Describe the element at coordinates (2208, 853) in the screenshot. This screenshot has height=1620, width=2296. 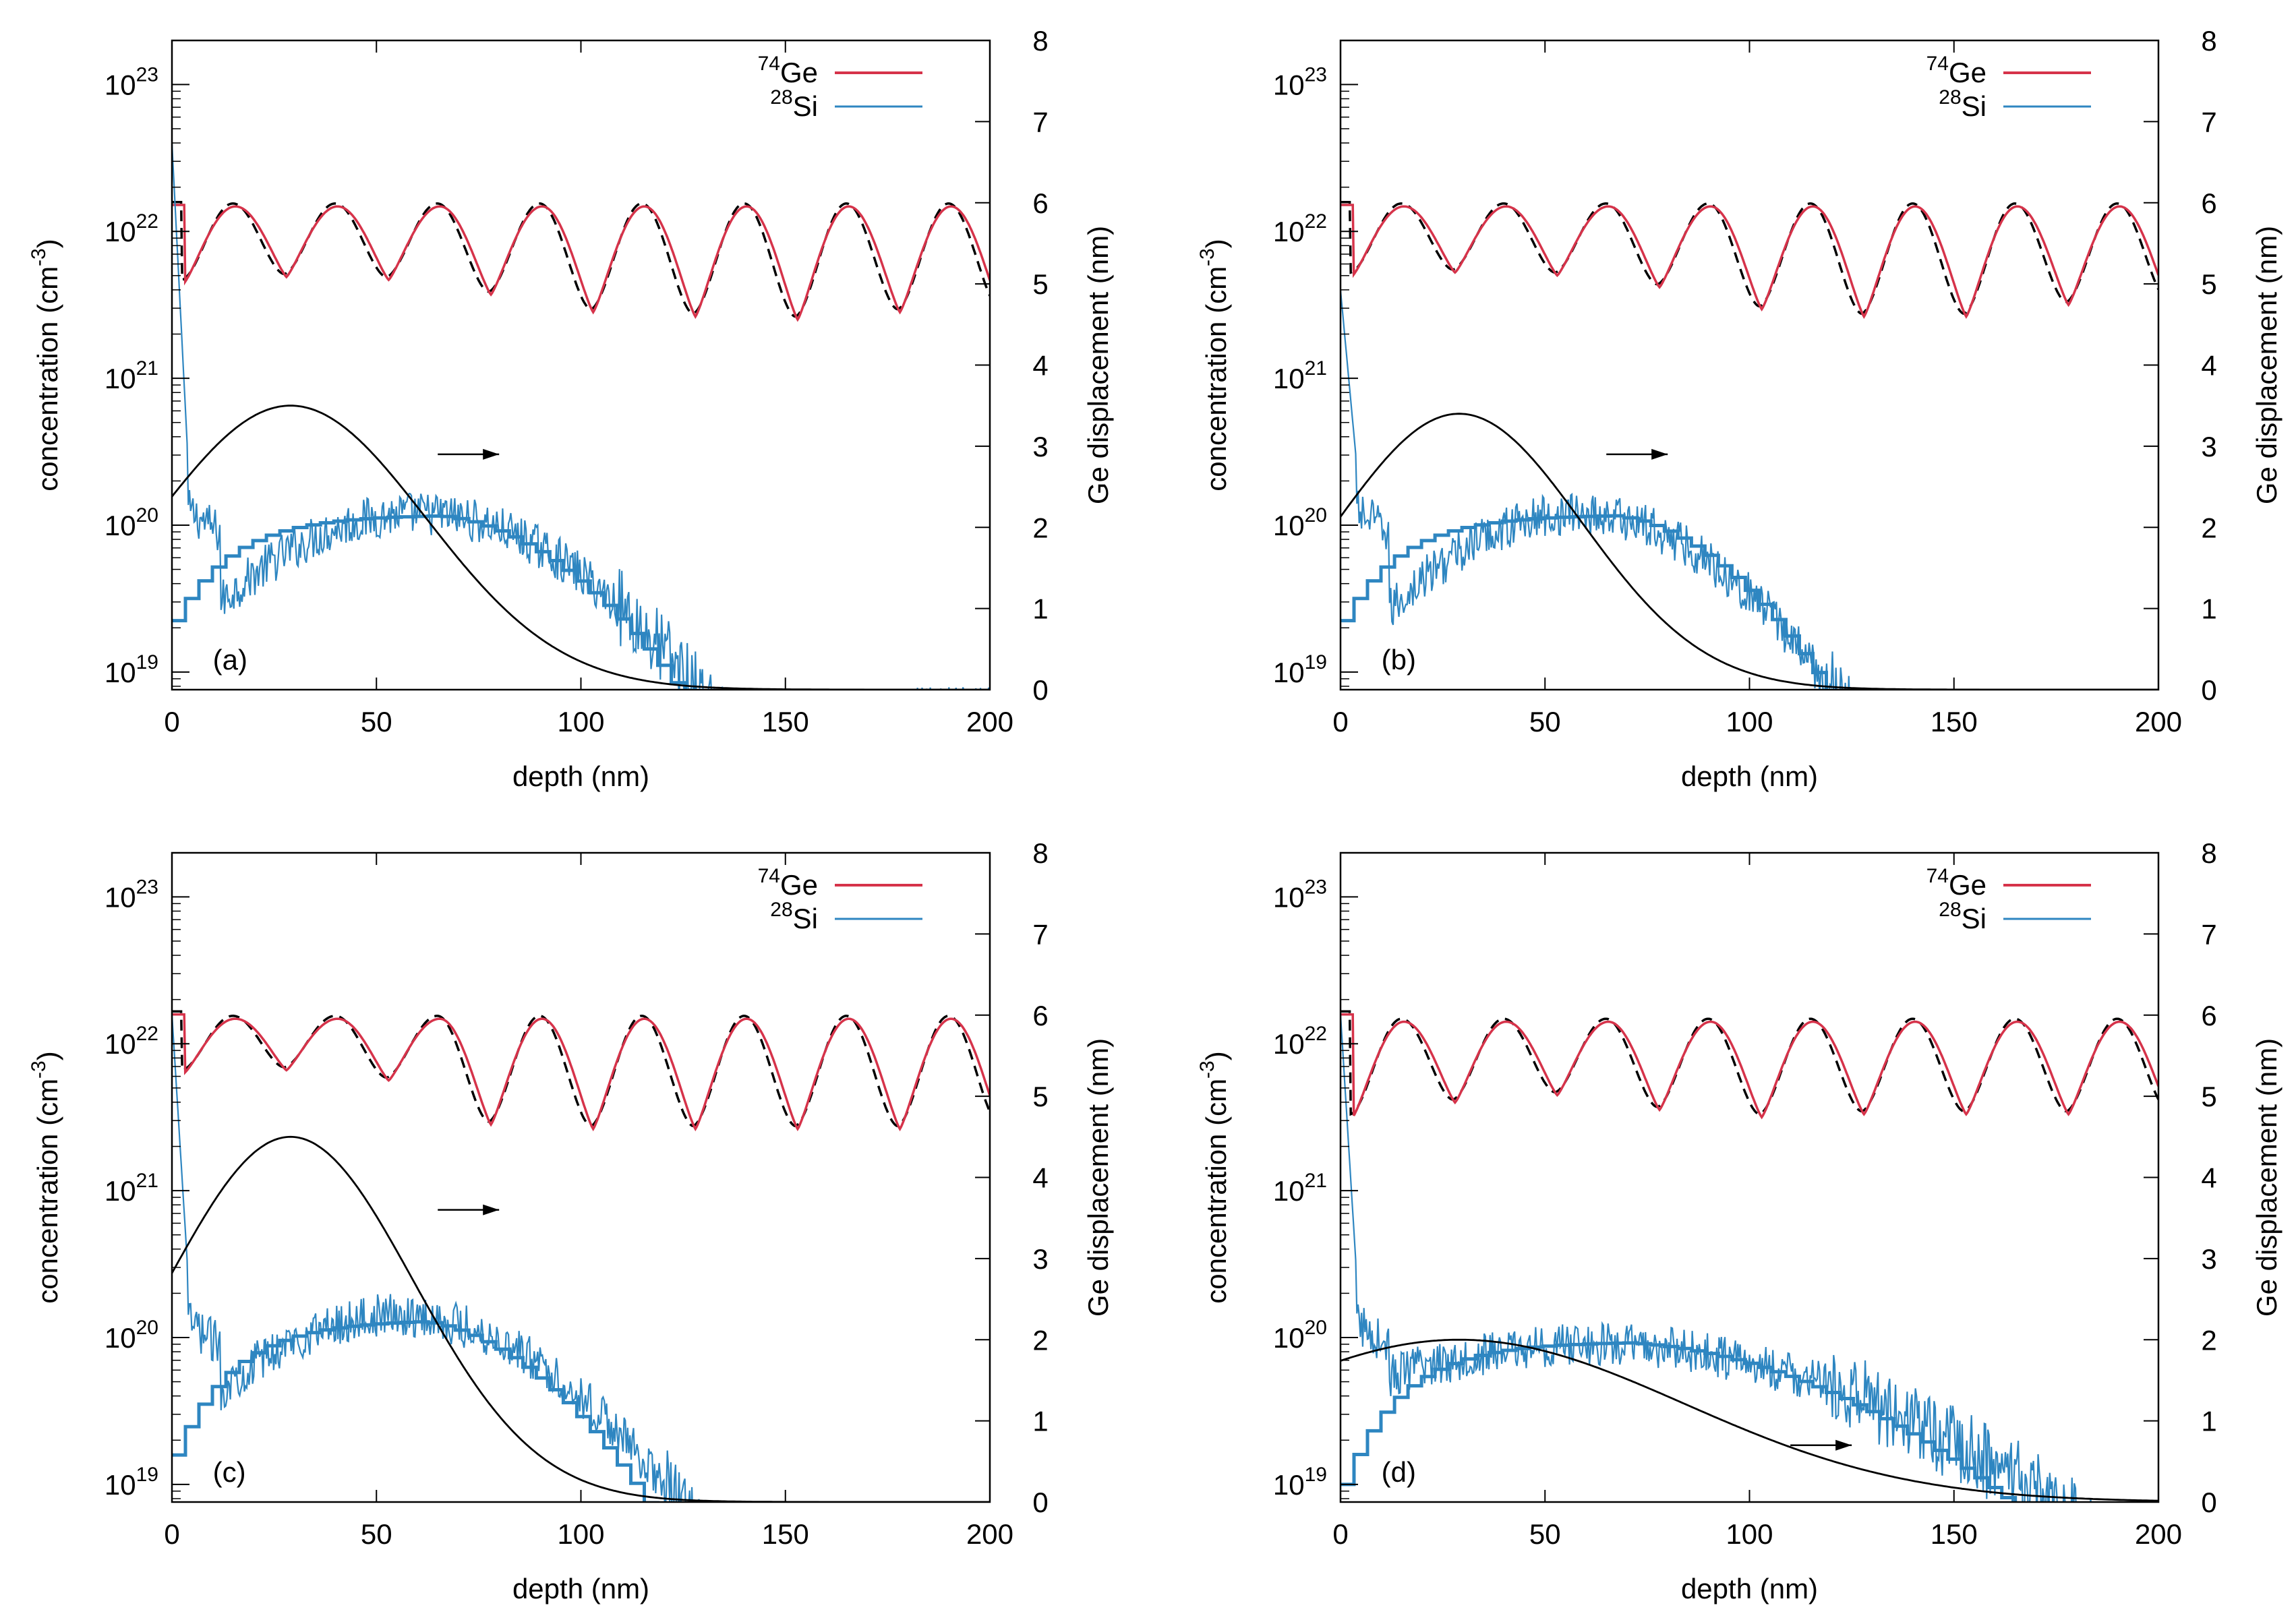
I see `y2-tick-label: 8` at that location.